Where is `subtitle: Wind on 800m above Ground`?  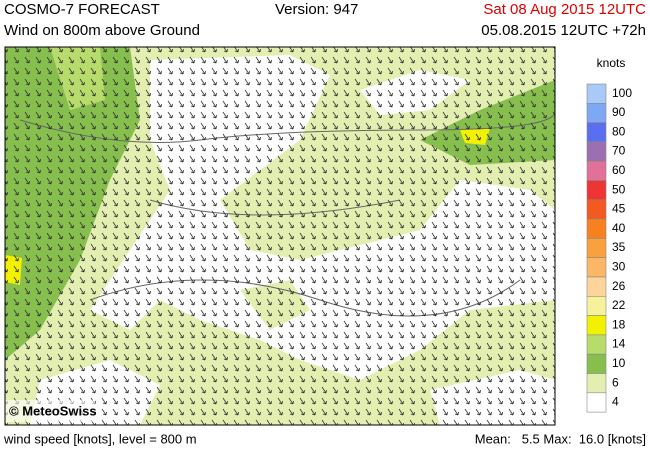
subtitle: Wind on 800m above Ground is located at coordinates (102, 30).